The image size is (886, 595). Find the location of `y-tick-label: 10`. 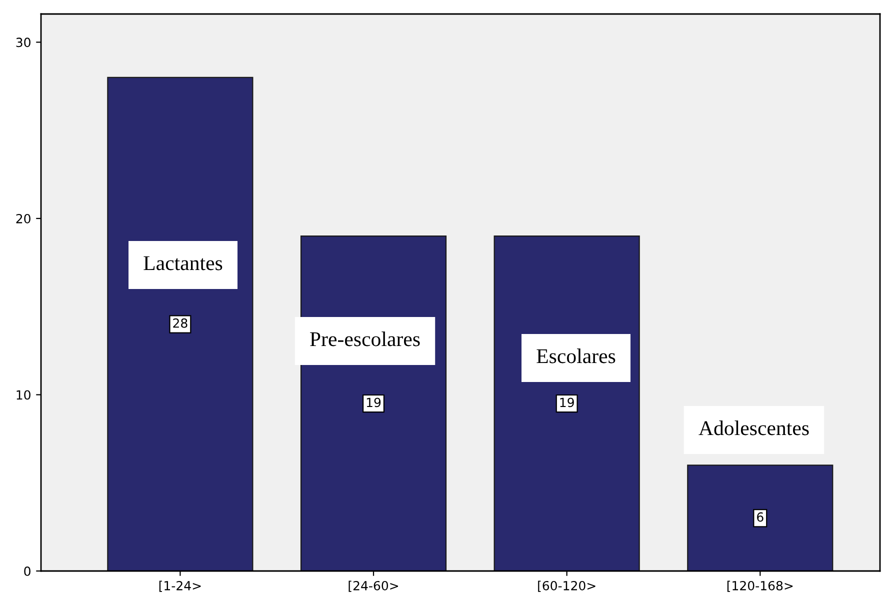

y-tick-label: 10 is located at coordinates (23, 395).